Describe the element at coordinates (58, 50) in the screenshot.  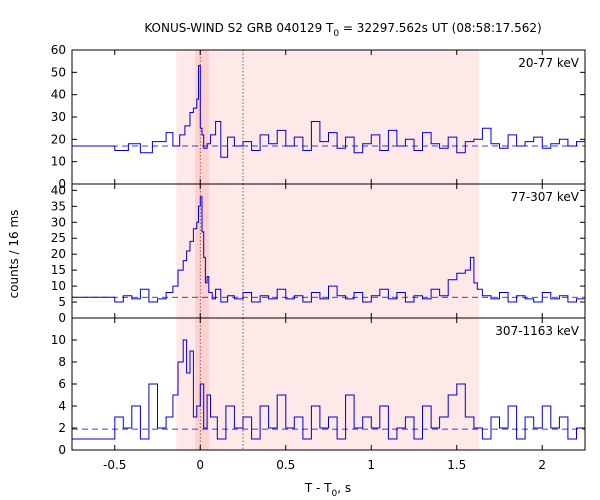
I see `y-tick-label: 60` at that location.